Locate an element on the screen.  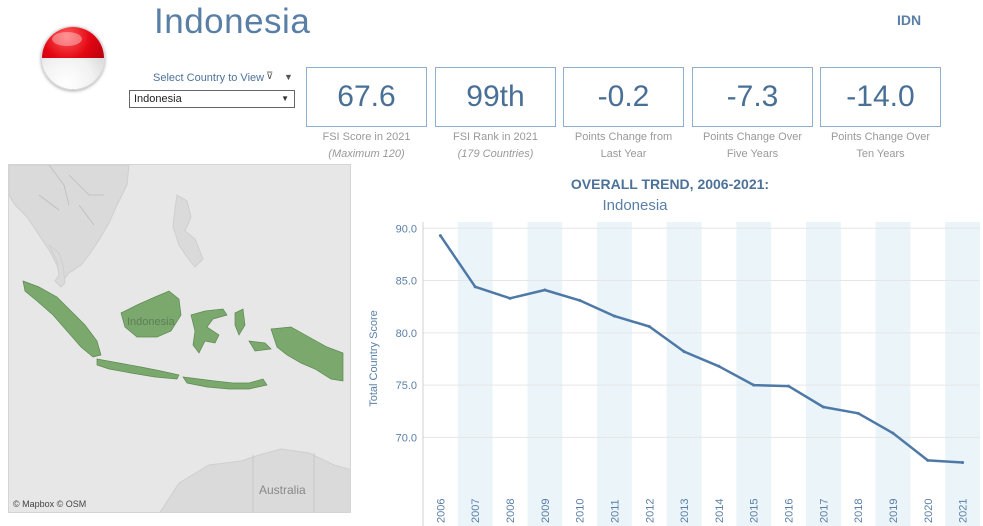
x-tick-label: 2014 is located at coordinates (720, 511).